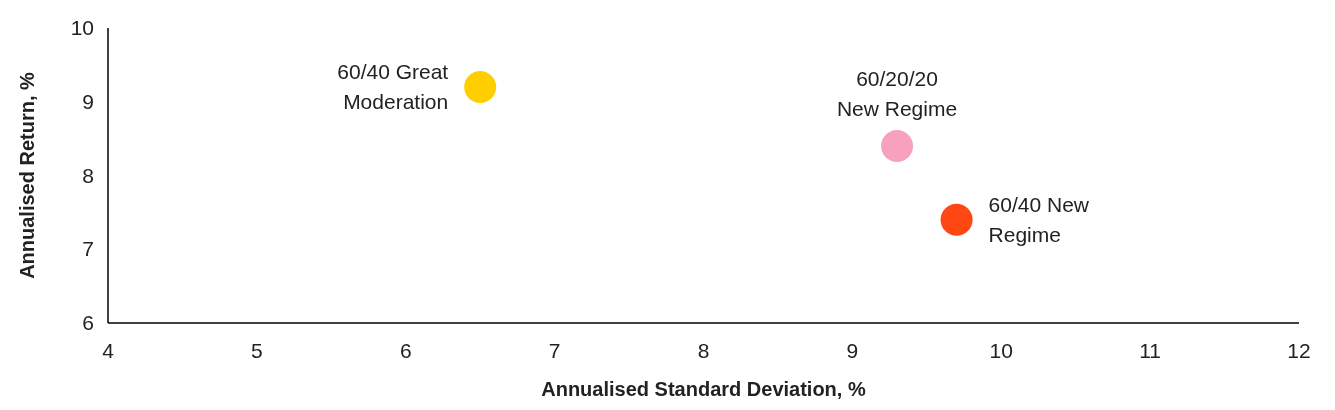 Image resolution: width=1335 pixels, height=410 pixels. Describe the element at coordinates (1150, 350) in the screenshot. I see `x-tick-label: 11` at that location.